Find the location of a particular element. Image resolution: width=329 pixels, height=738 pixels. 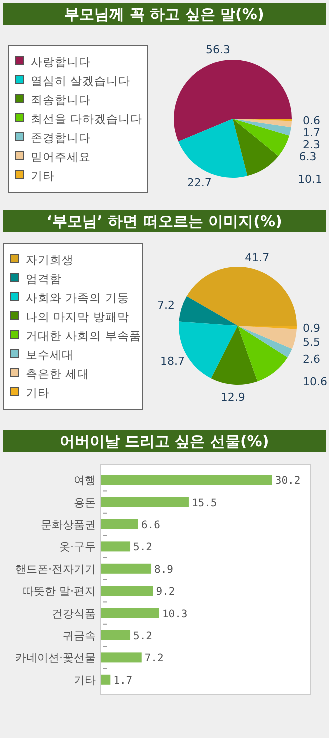

data-label: 0.6 is located at coordinates (311, 121).